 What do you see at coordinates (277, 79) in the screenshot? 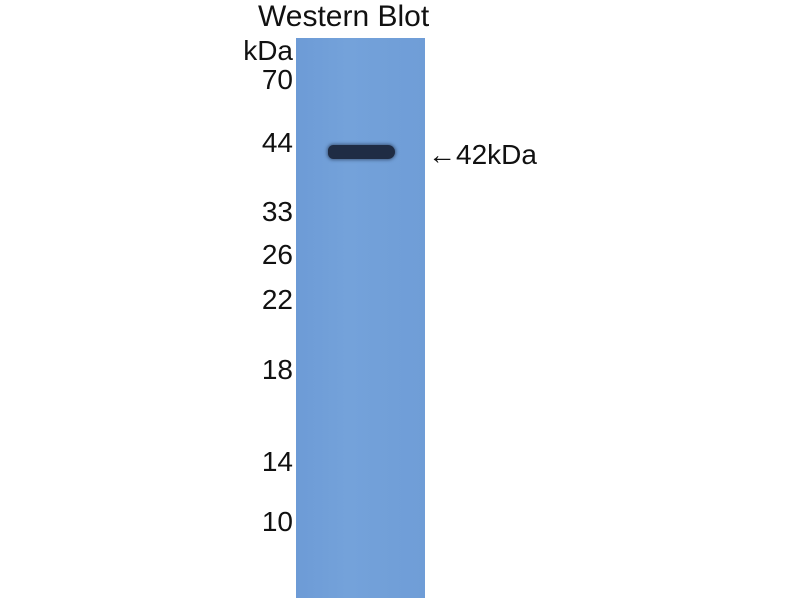
I see `marker-70: 70` at bounding box center [277, 79].